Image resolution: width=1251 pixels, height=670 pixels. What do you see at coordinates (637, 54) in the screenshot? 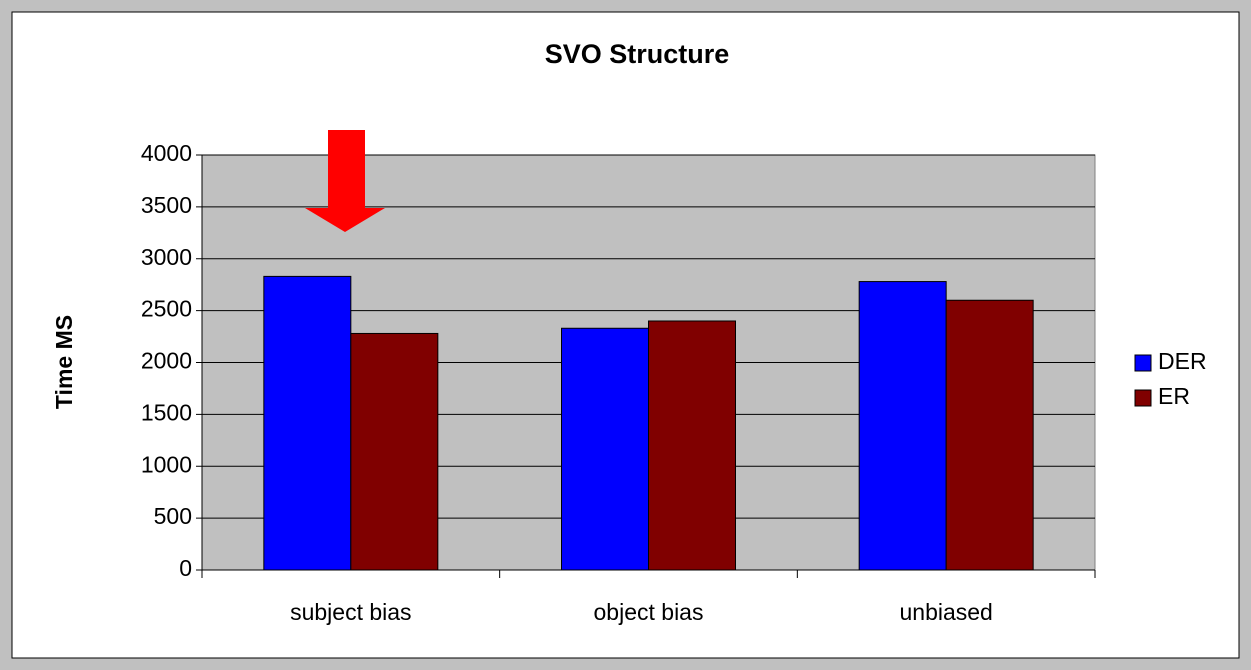
I see `chart-title: SVO Structure` at bounding box center [637, 54].